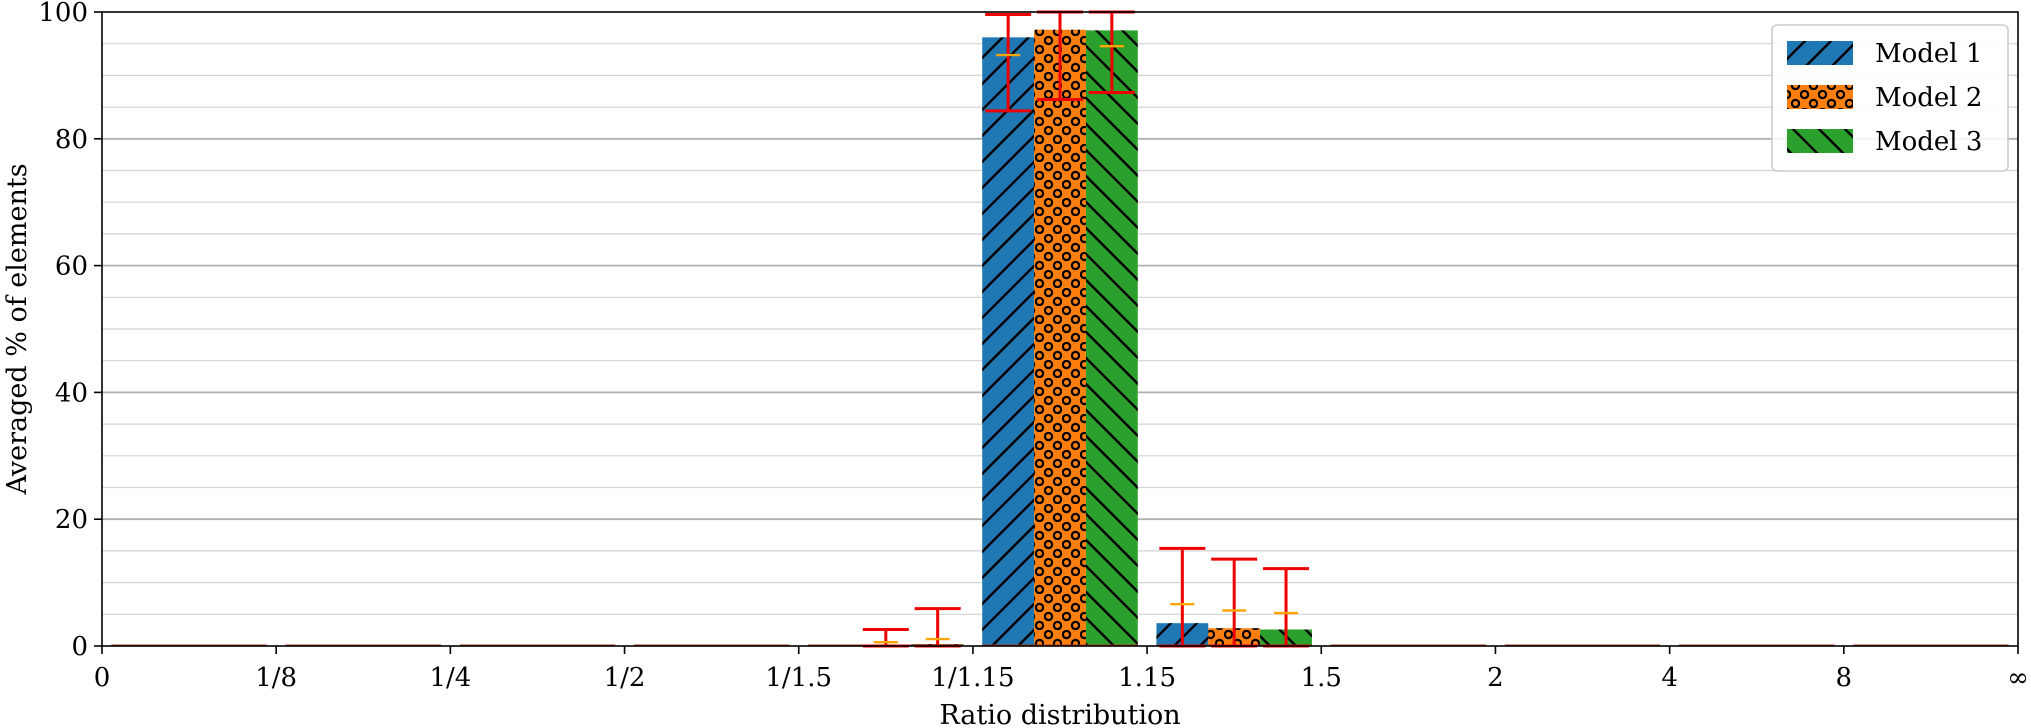 The image size is (2031, 728). Describe the element at coordinates (79, 647) in the screenshot. I see `y-tick-label: 0` at that location.